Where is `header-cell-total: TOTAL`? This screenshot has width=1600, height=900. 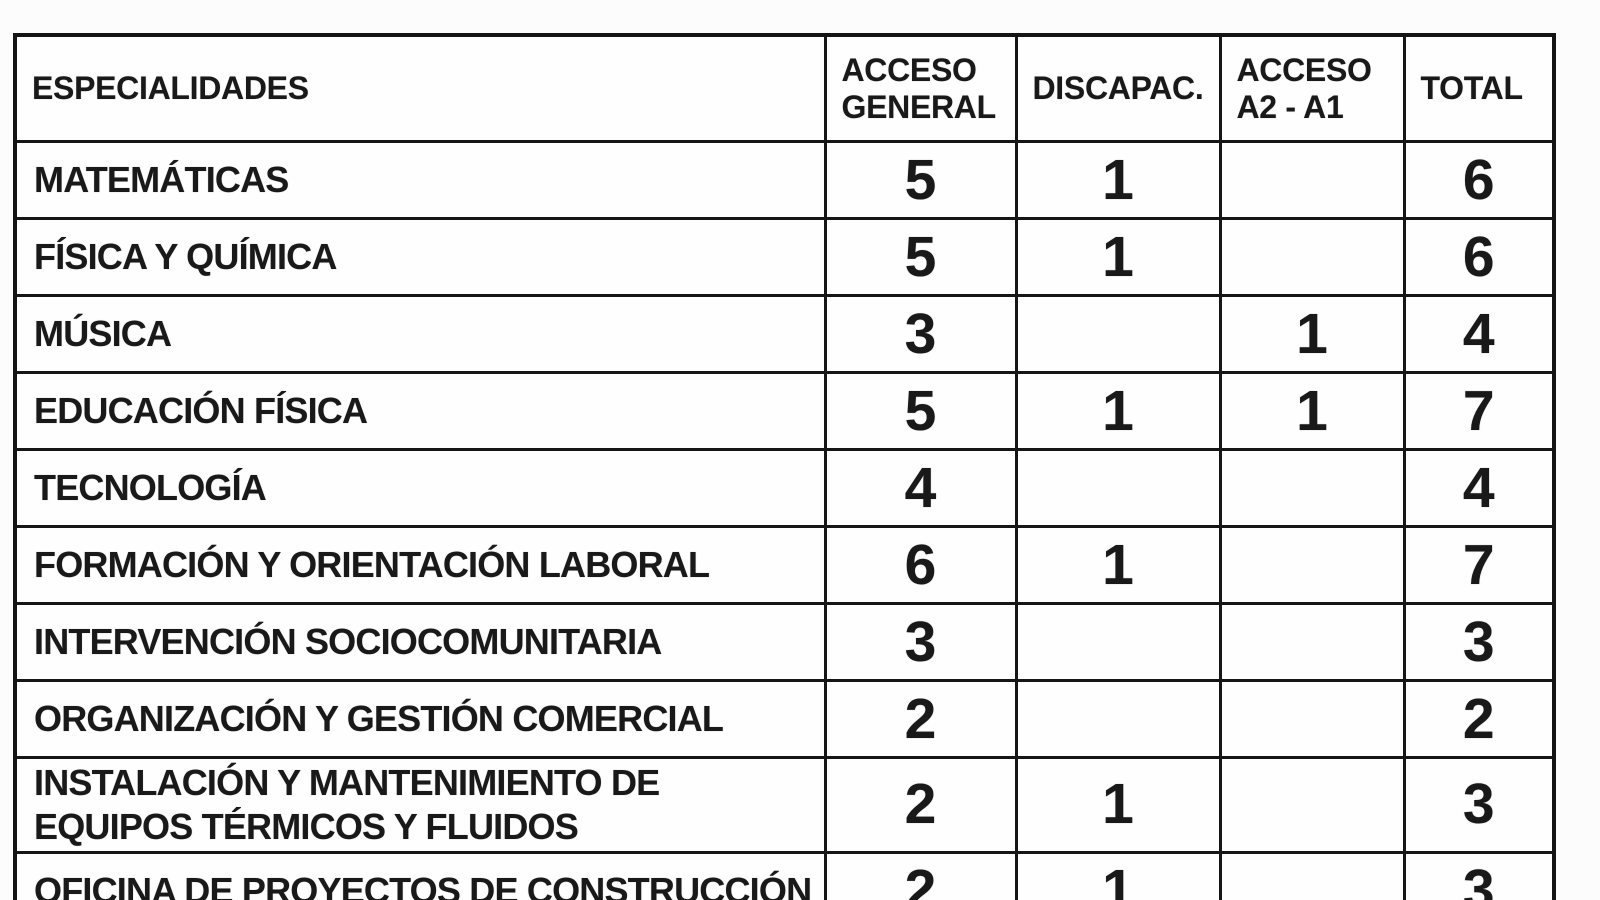
header-cell-total: TOTAL is located at coordinates (1479, 88).